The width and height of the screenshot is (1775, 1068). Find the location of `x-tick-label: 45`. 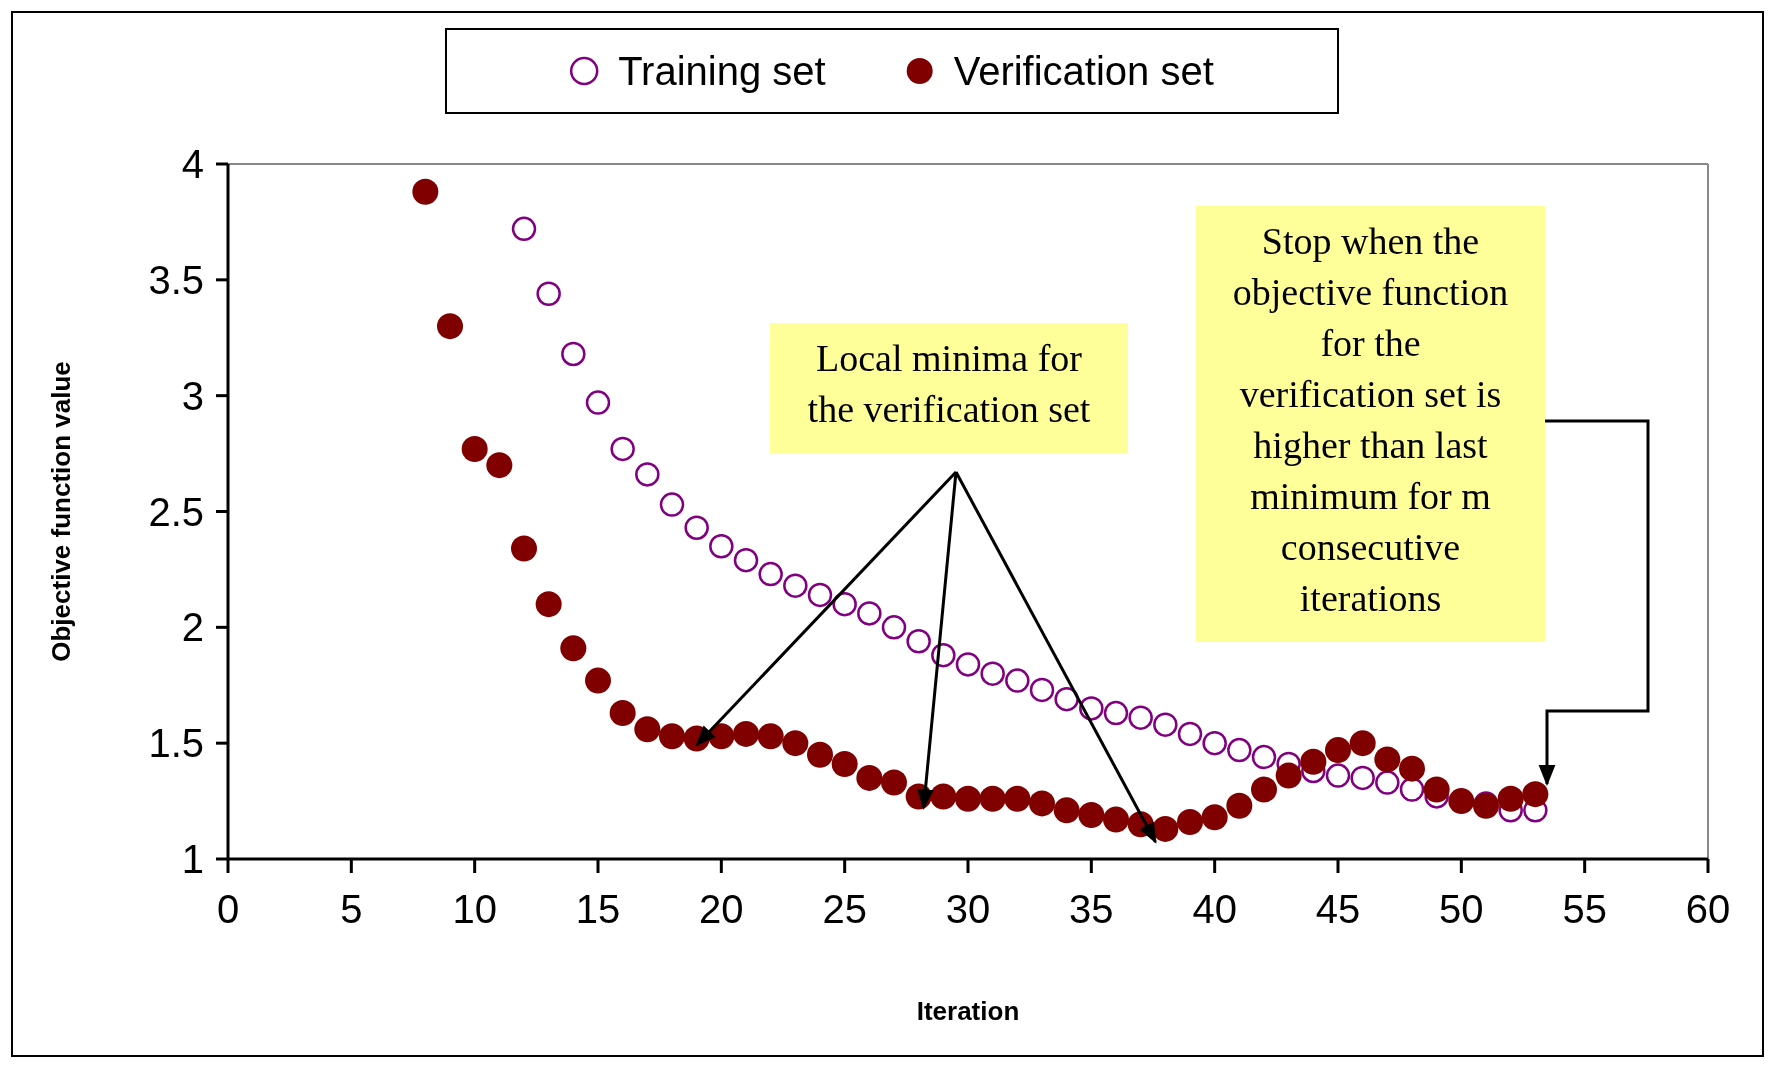

x-tick-label: 45 is located at coordinates (1338, 909).